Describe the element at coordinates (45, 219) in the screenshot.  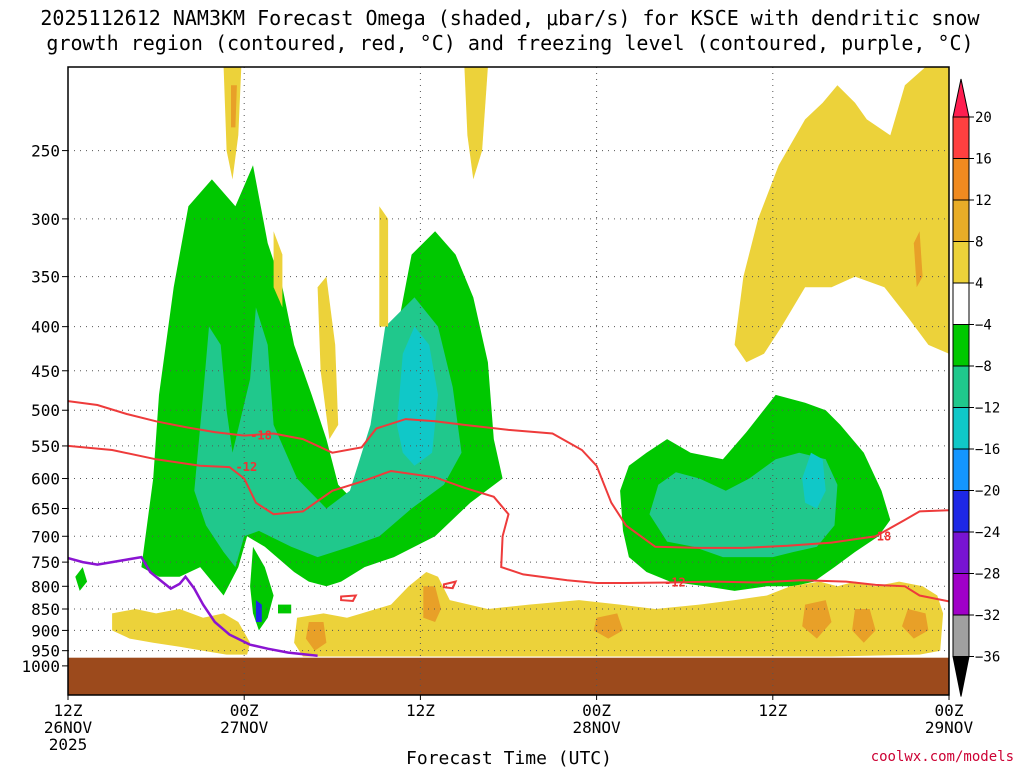
I see `y-tick-label-300: 300` at that location.